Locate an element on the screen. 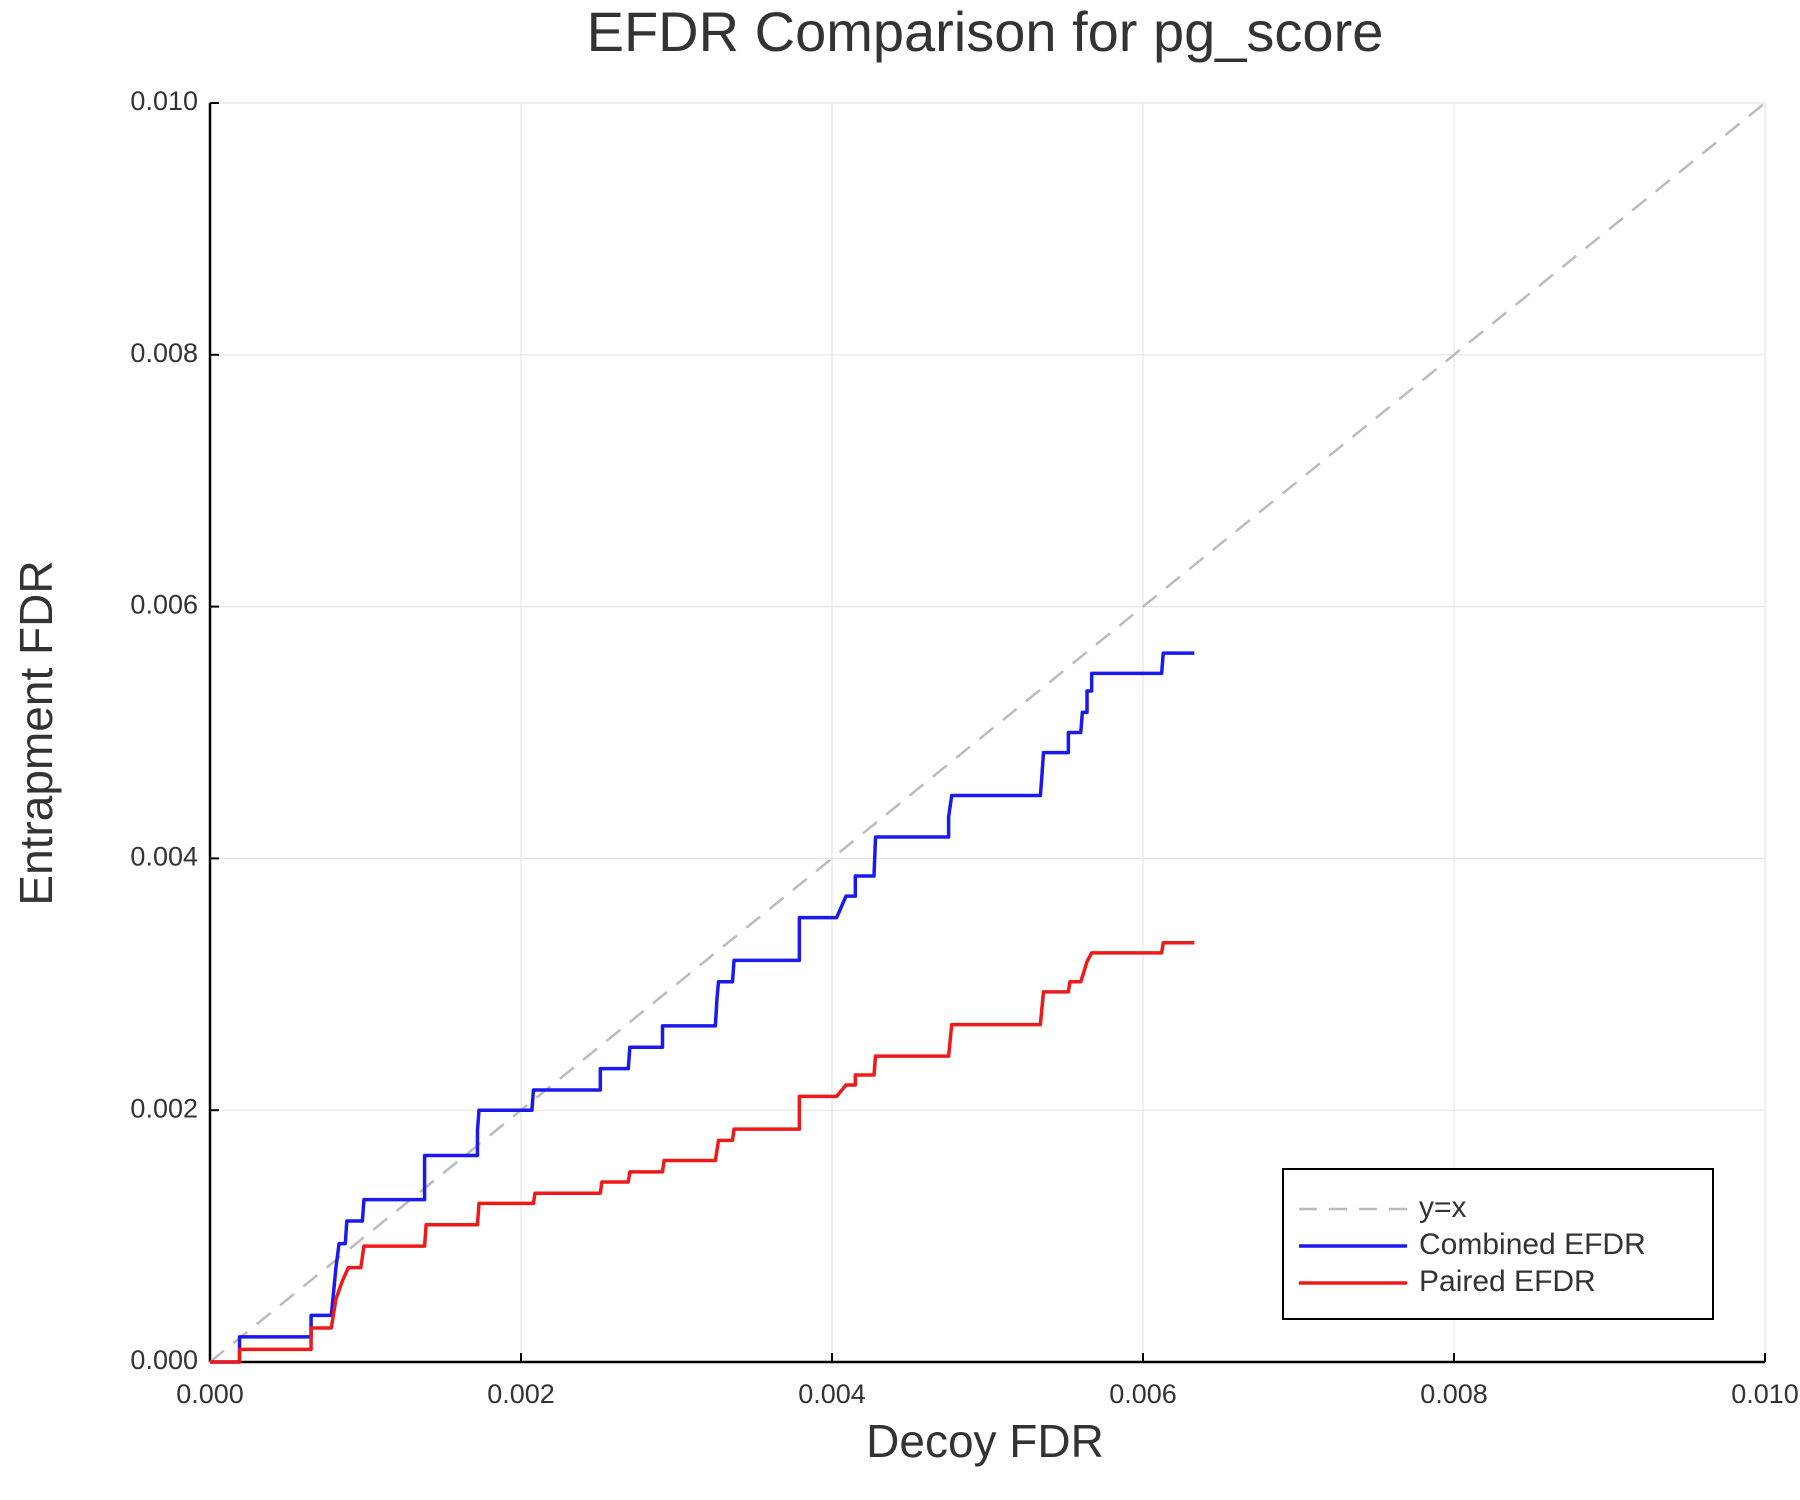 The height and width of the screenshot is (1500, 1800). y-tick-label: 0.004 is located at coordinates (164, 857).